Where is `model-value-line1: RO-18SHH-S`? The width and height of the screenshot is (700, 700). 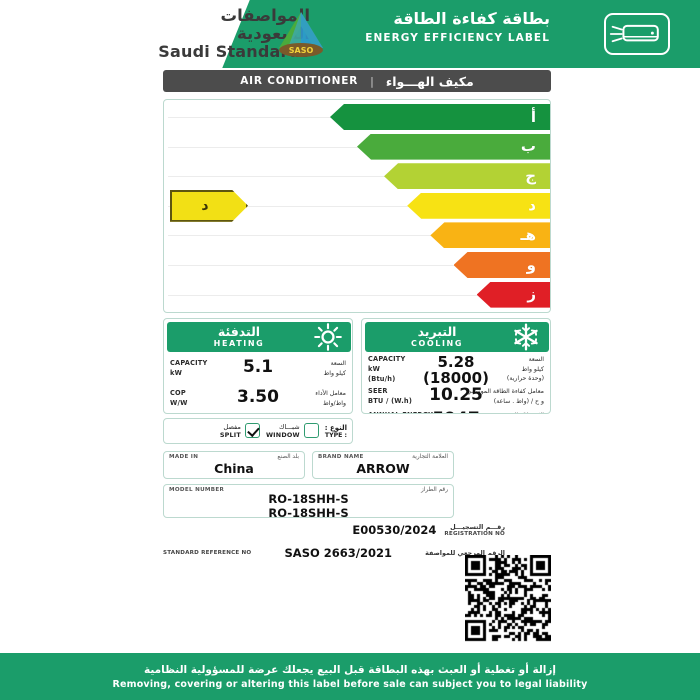
model-value-line1: RO-18SHH-S is located at coordinates (308, 499).